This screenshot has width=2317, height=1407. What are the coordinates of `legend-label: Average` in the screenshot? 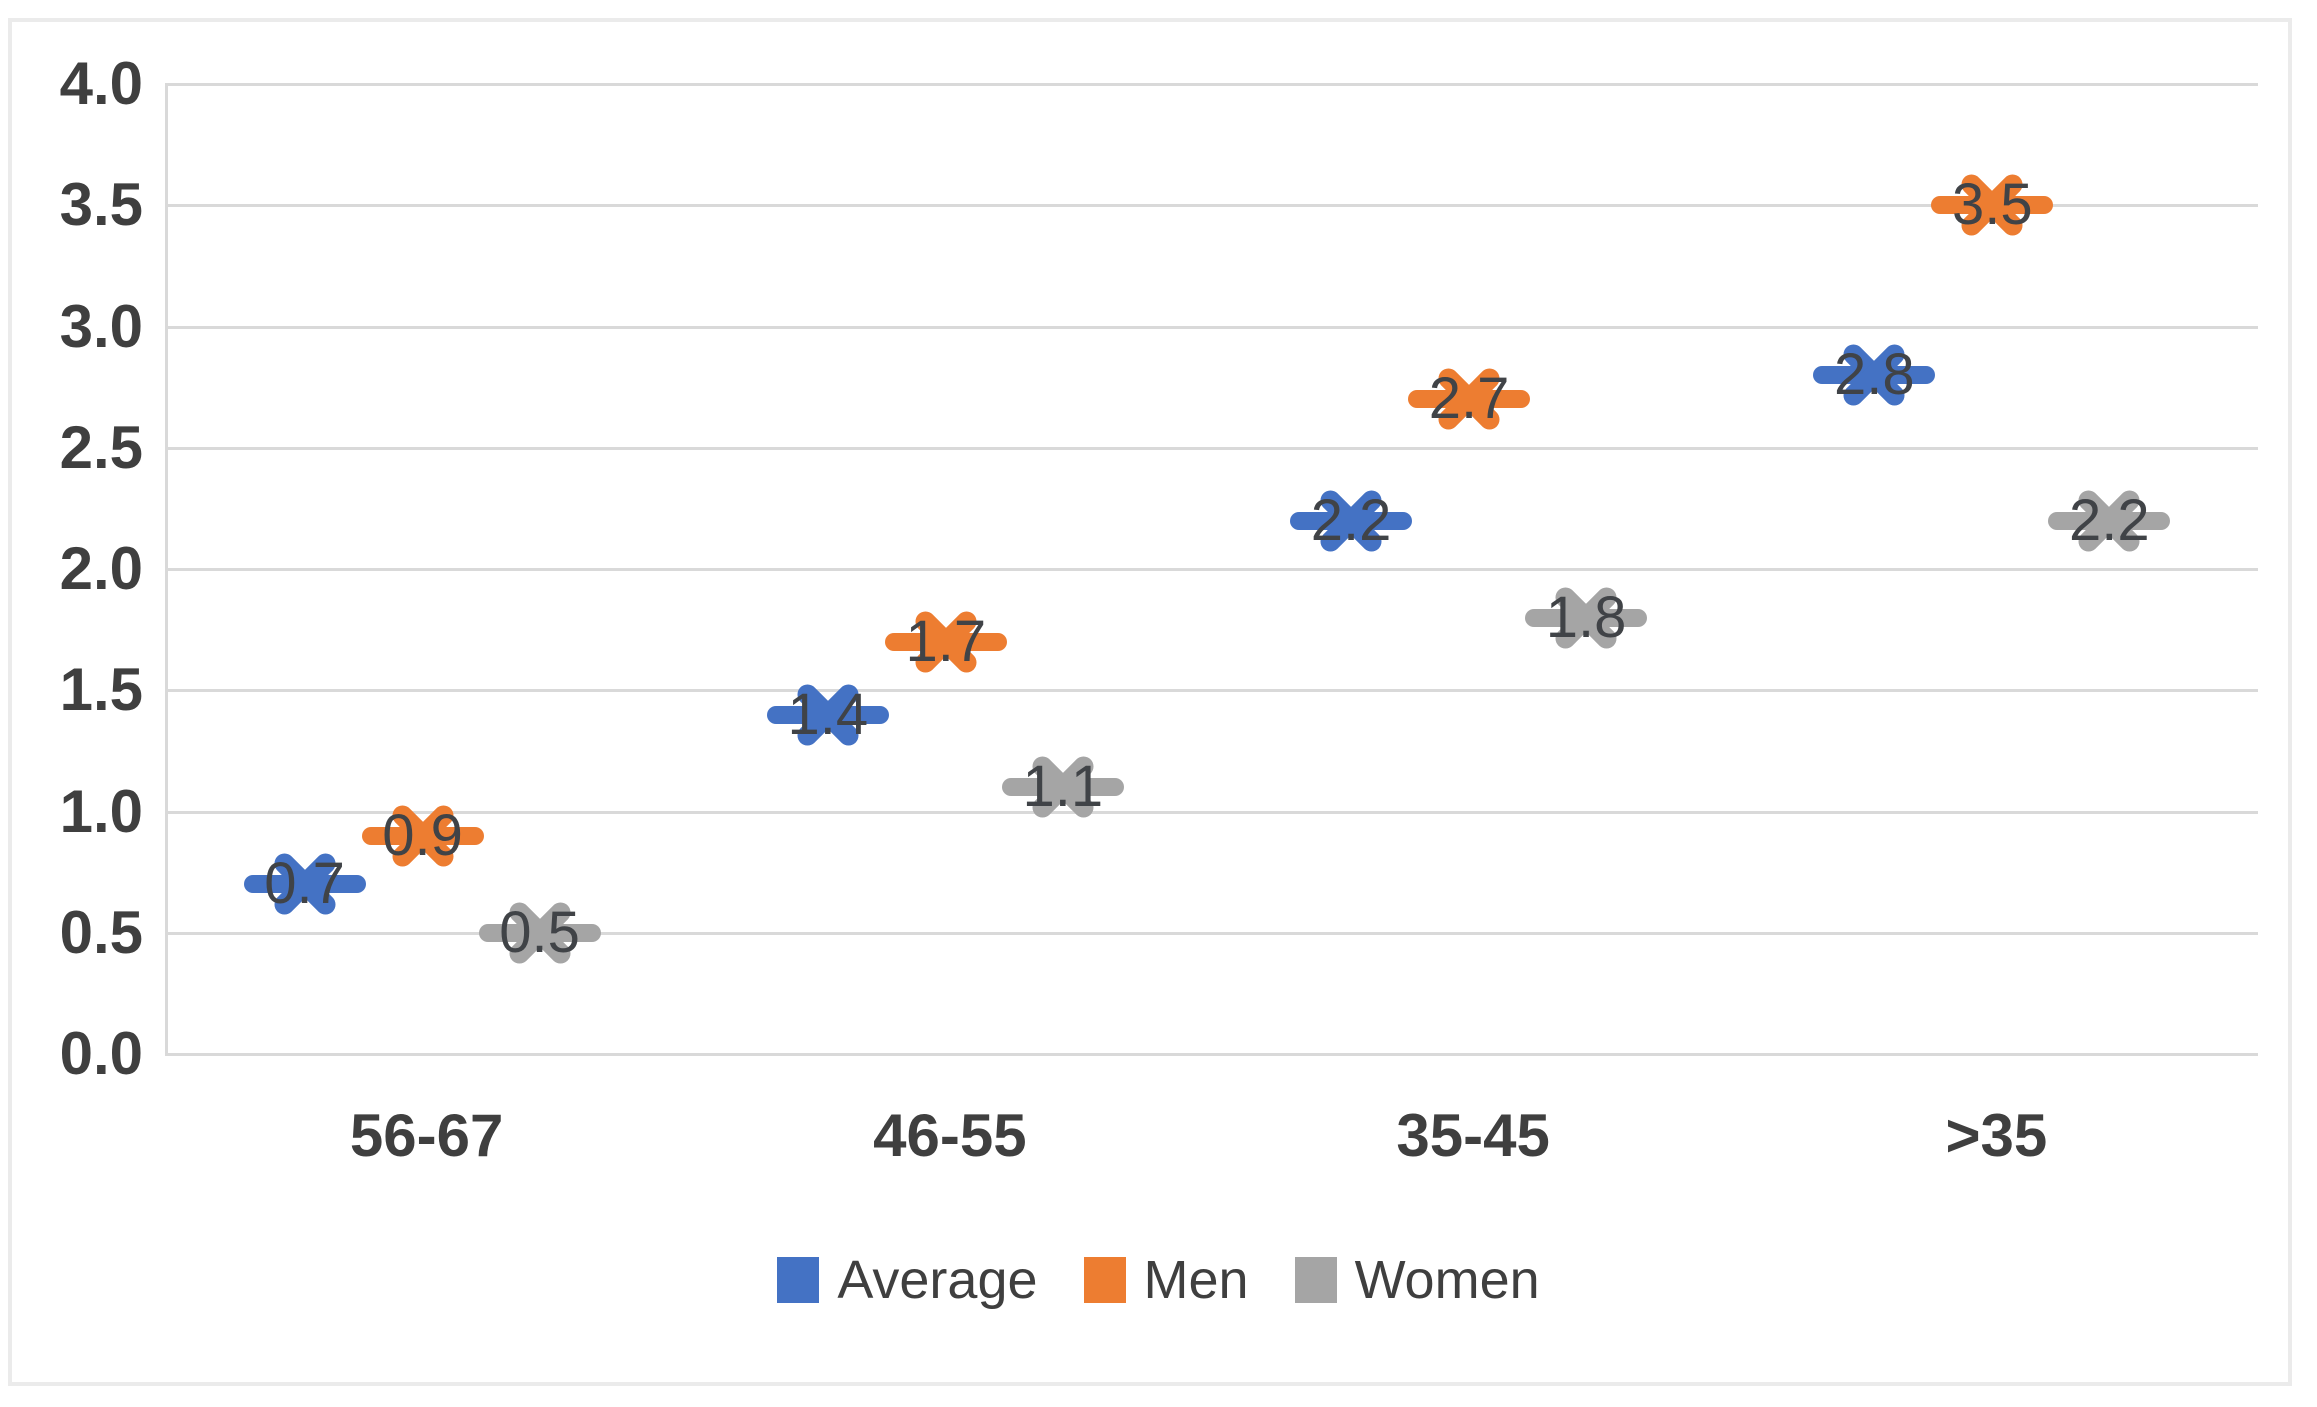 It's located at (937, 1280).